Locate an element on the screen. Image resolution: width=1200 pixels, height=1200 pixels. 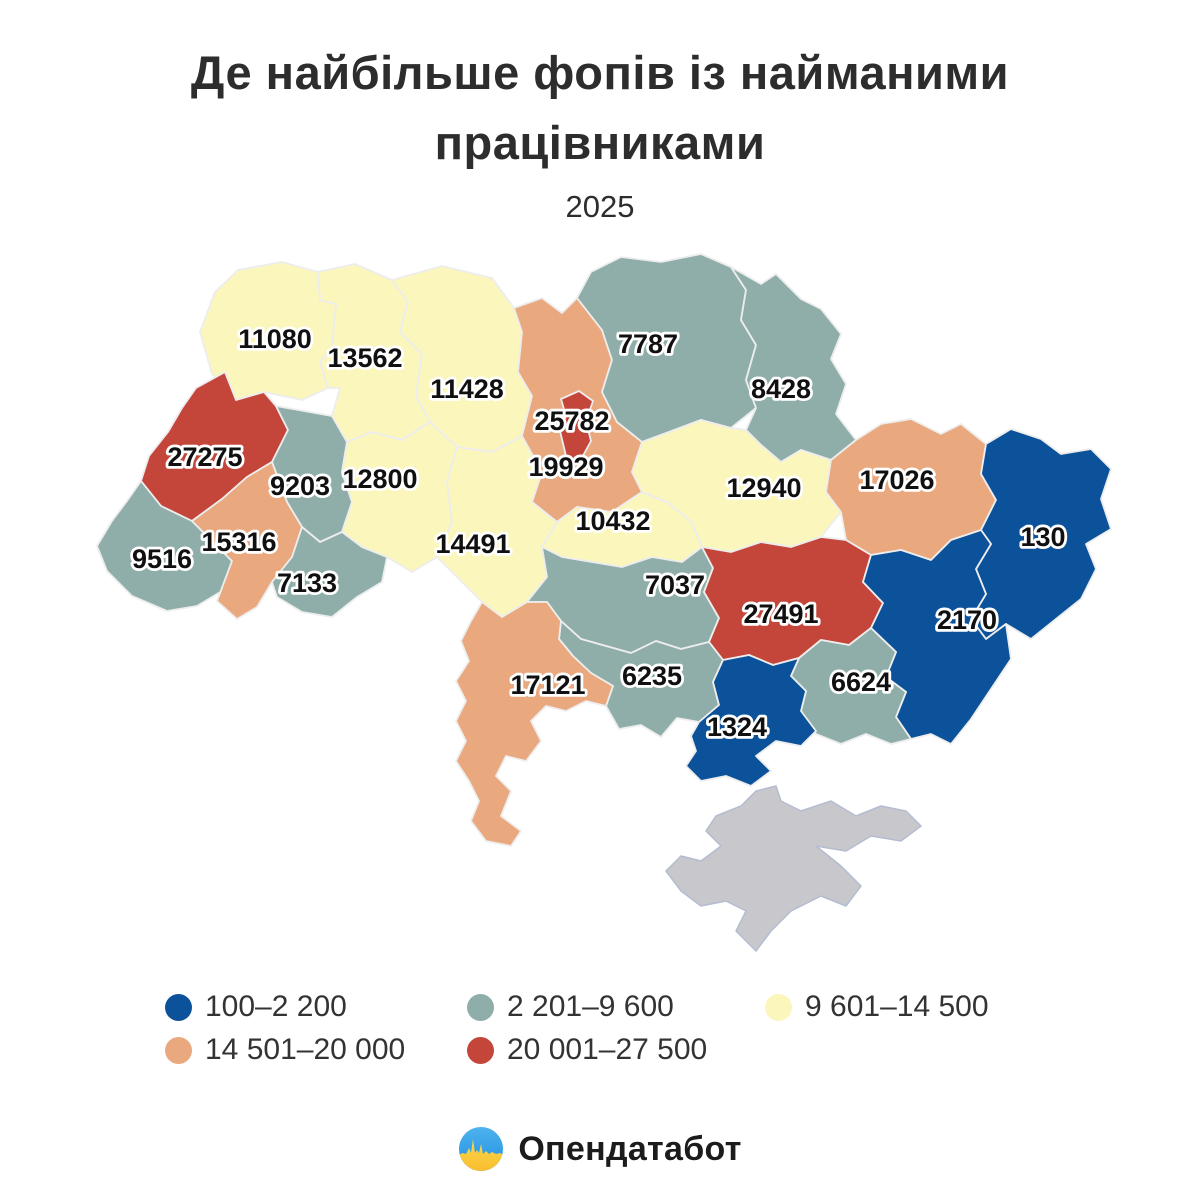
legend-label-bin-3: 9 601–14 500 is located at coordinates (897, 1006).